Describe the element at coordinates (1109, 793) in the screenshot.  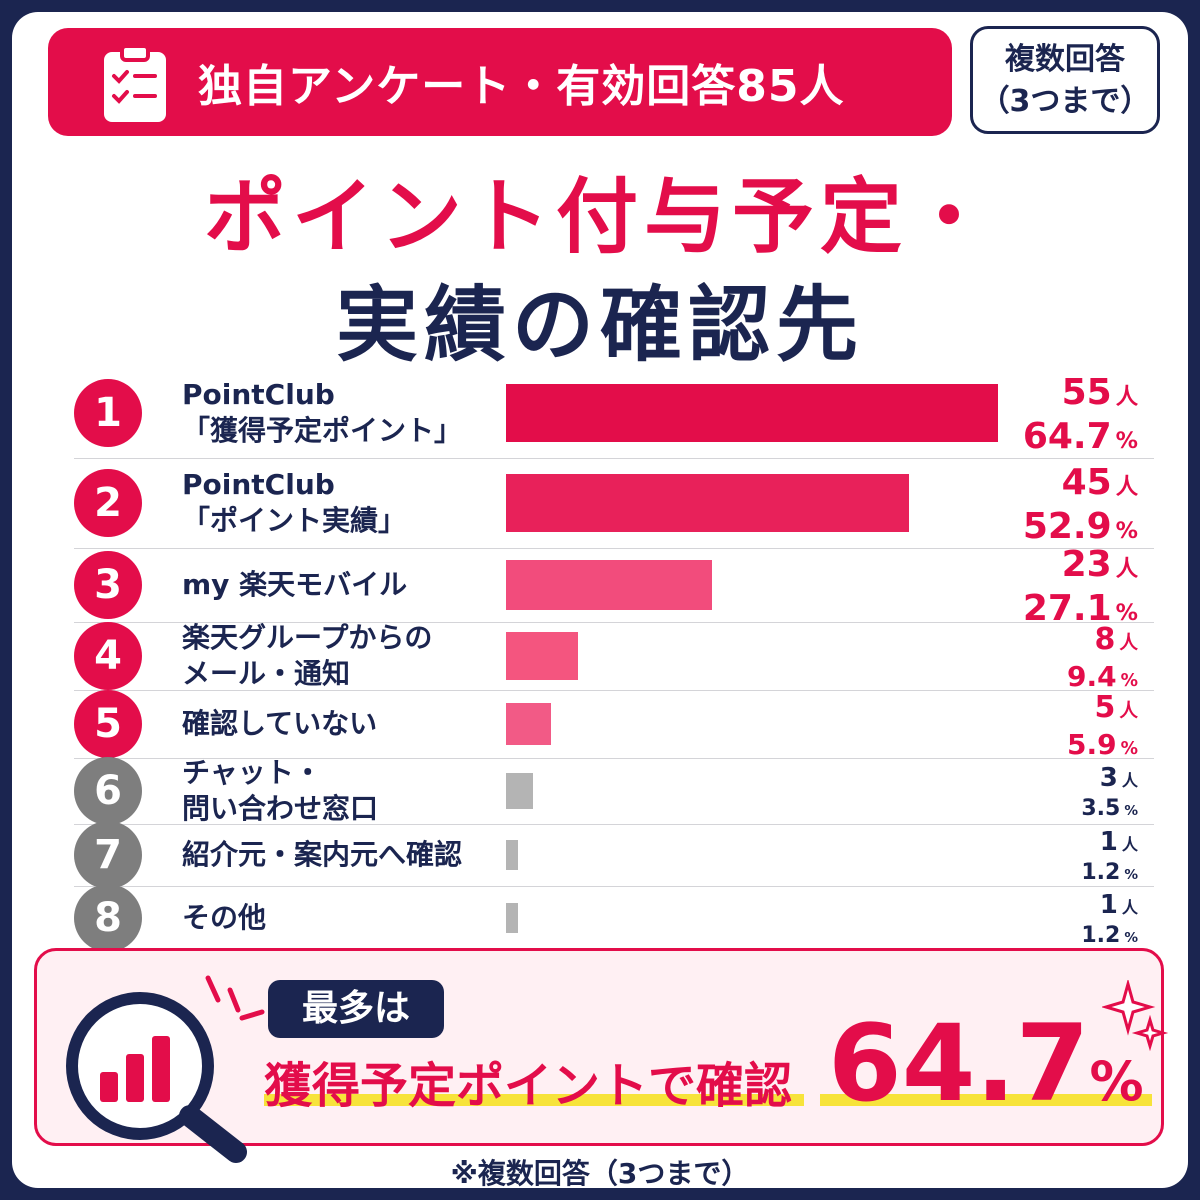
I see `value-label-6: 3 人 3.5%` at that location.